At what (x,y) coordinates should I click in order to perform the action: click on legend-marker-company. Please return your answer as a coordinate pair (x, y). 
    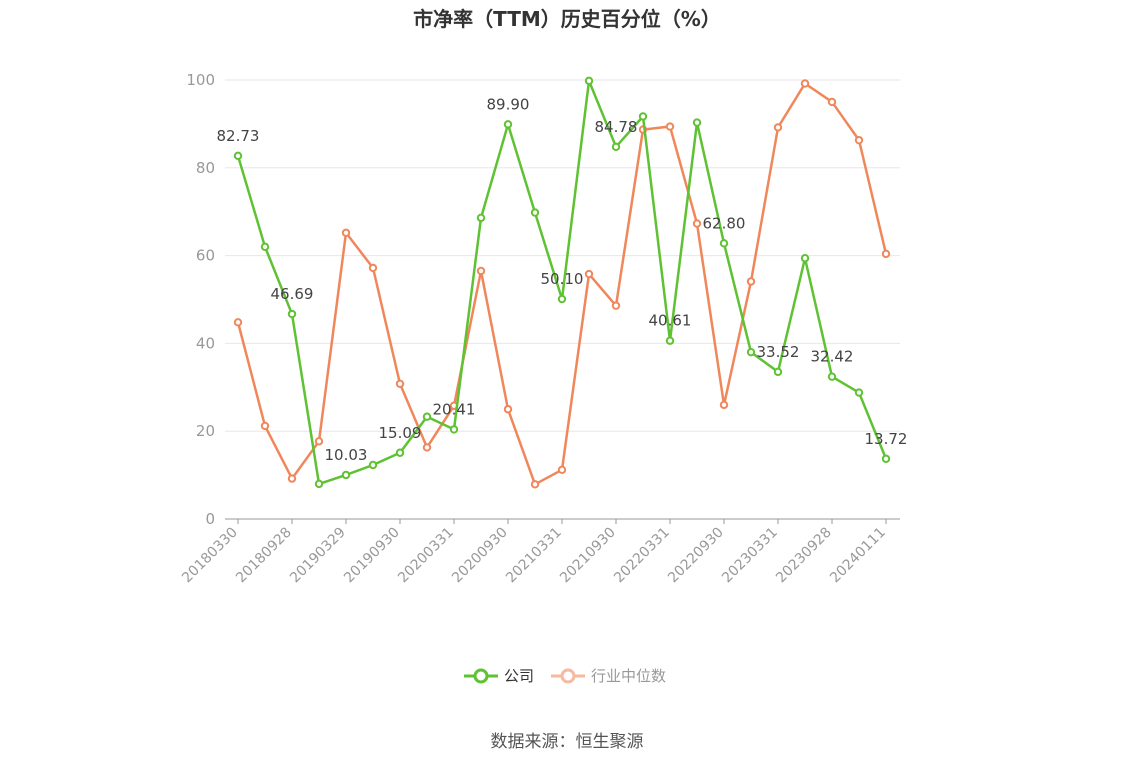
    Looking at the image, I should click on (481, 676).